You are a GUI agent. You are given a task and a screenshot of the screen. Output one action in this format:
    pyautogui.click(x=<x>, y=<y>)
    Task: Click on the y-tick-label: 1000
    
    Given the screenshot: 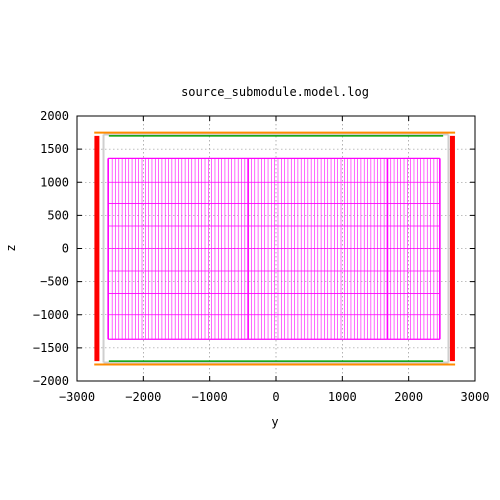 What is the action you would take?
    pyautogui.click(x=54, y=182)
    